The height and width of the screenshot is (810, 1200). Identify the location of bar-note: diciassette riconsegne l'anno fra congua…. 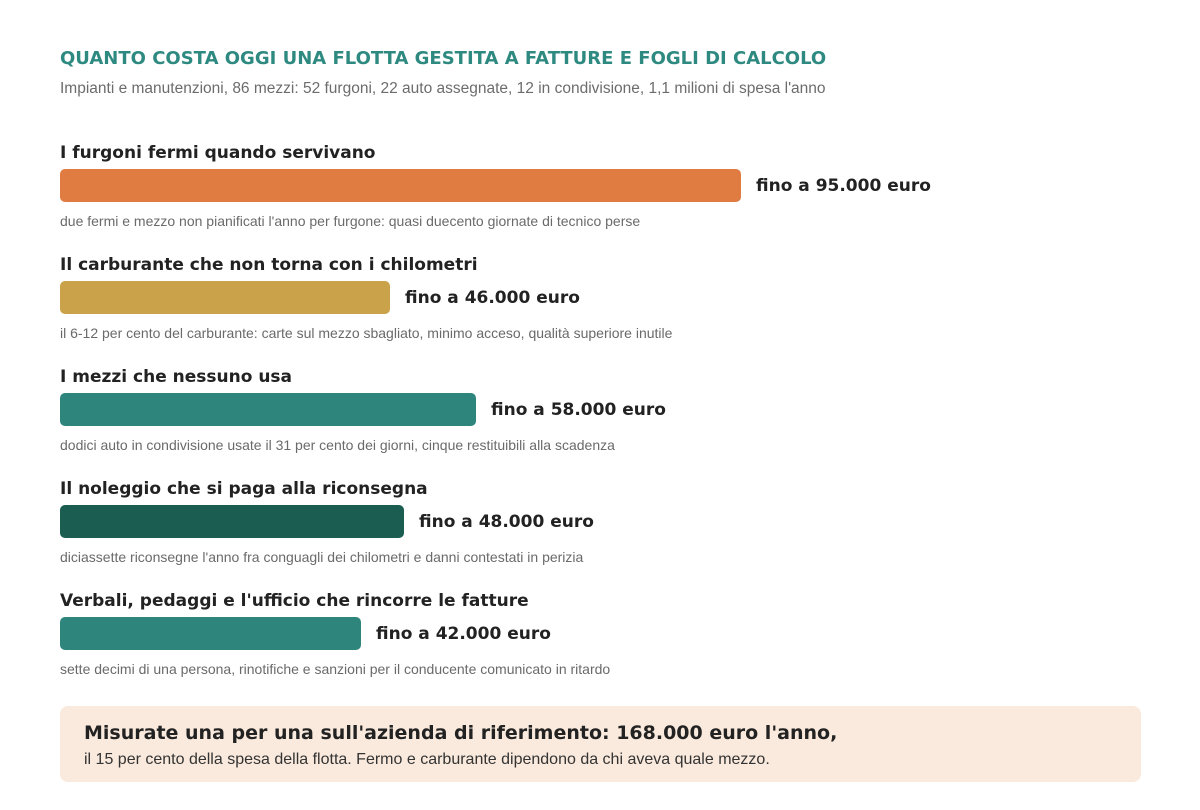
(322, 557).